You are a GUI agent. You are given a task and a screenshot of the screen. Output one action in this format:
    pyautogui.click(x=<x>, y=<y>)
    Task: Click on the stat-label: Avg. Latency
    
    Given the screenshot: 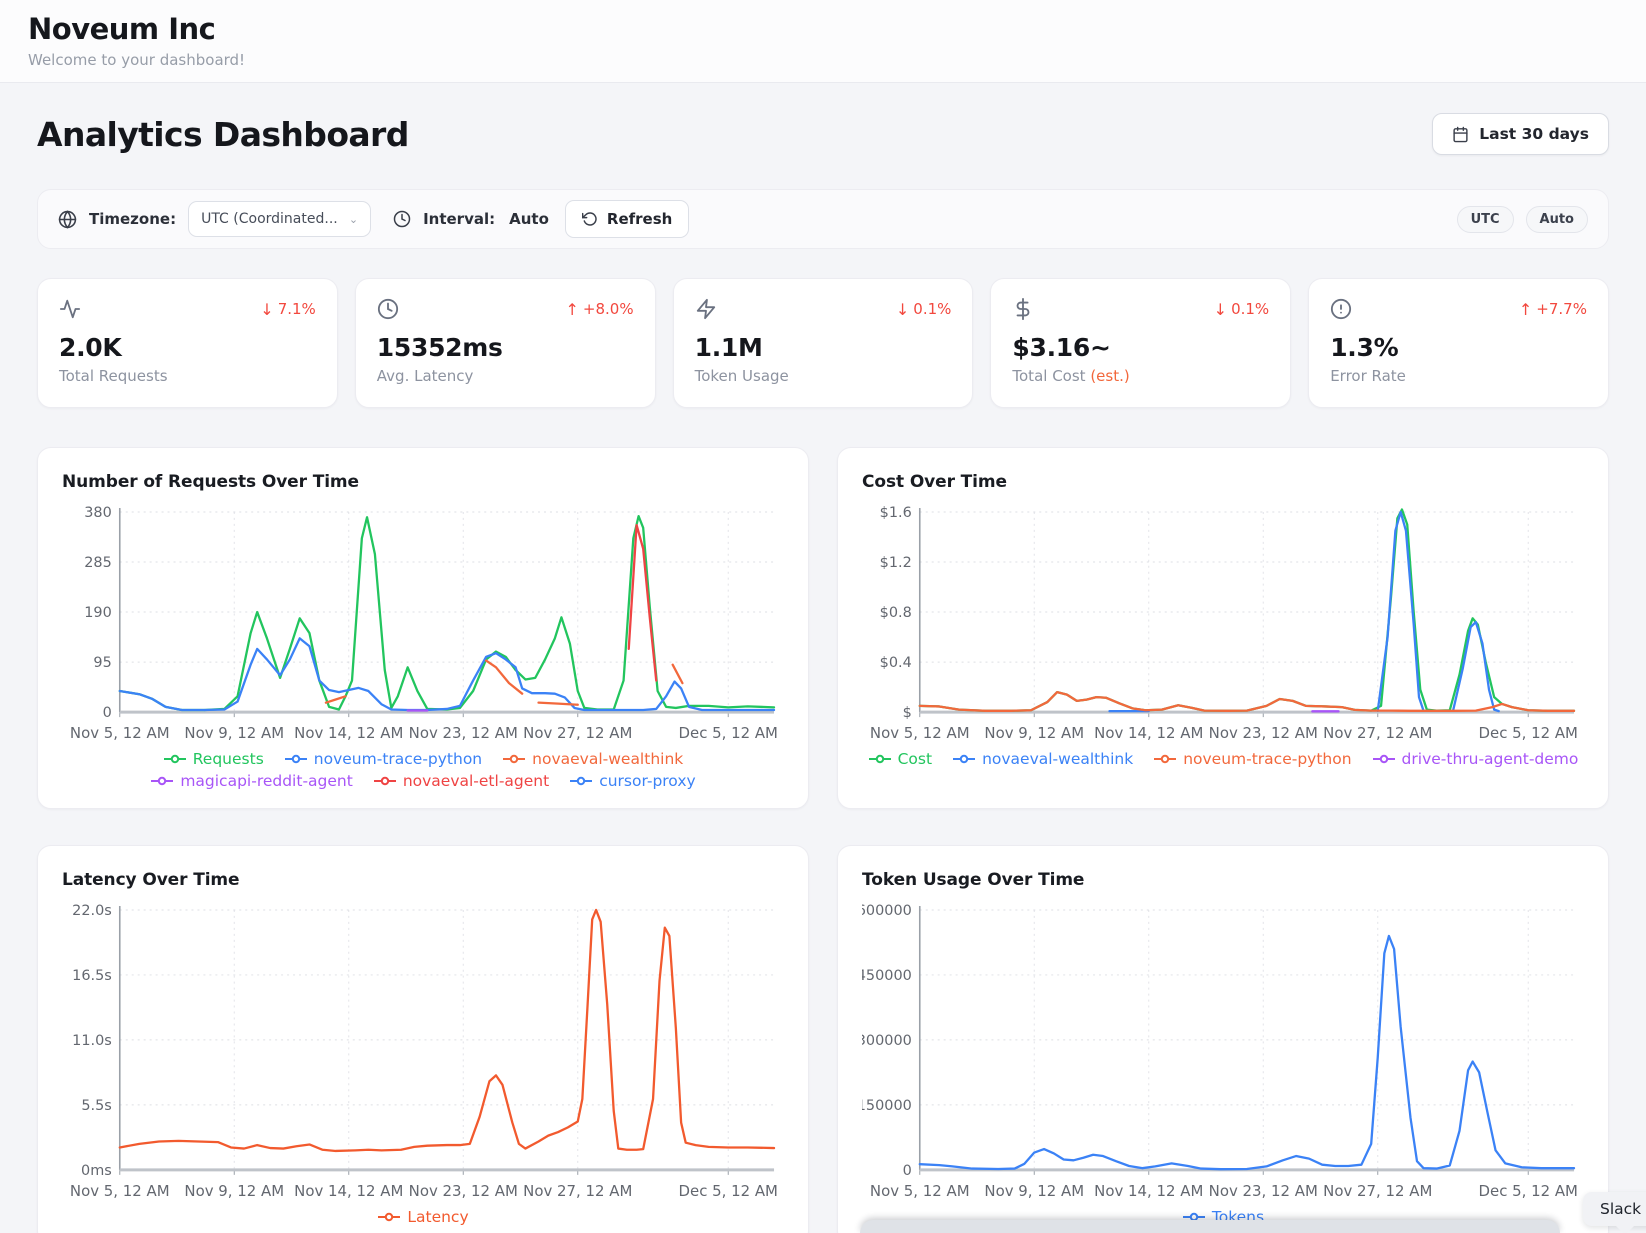 What is the action you would take?
    pyautogui.click(x=425, y=376)
    